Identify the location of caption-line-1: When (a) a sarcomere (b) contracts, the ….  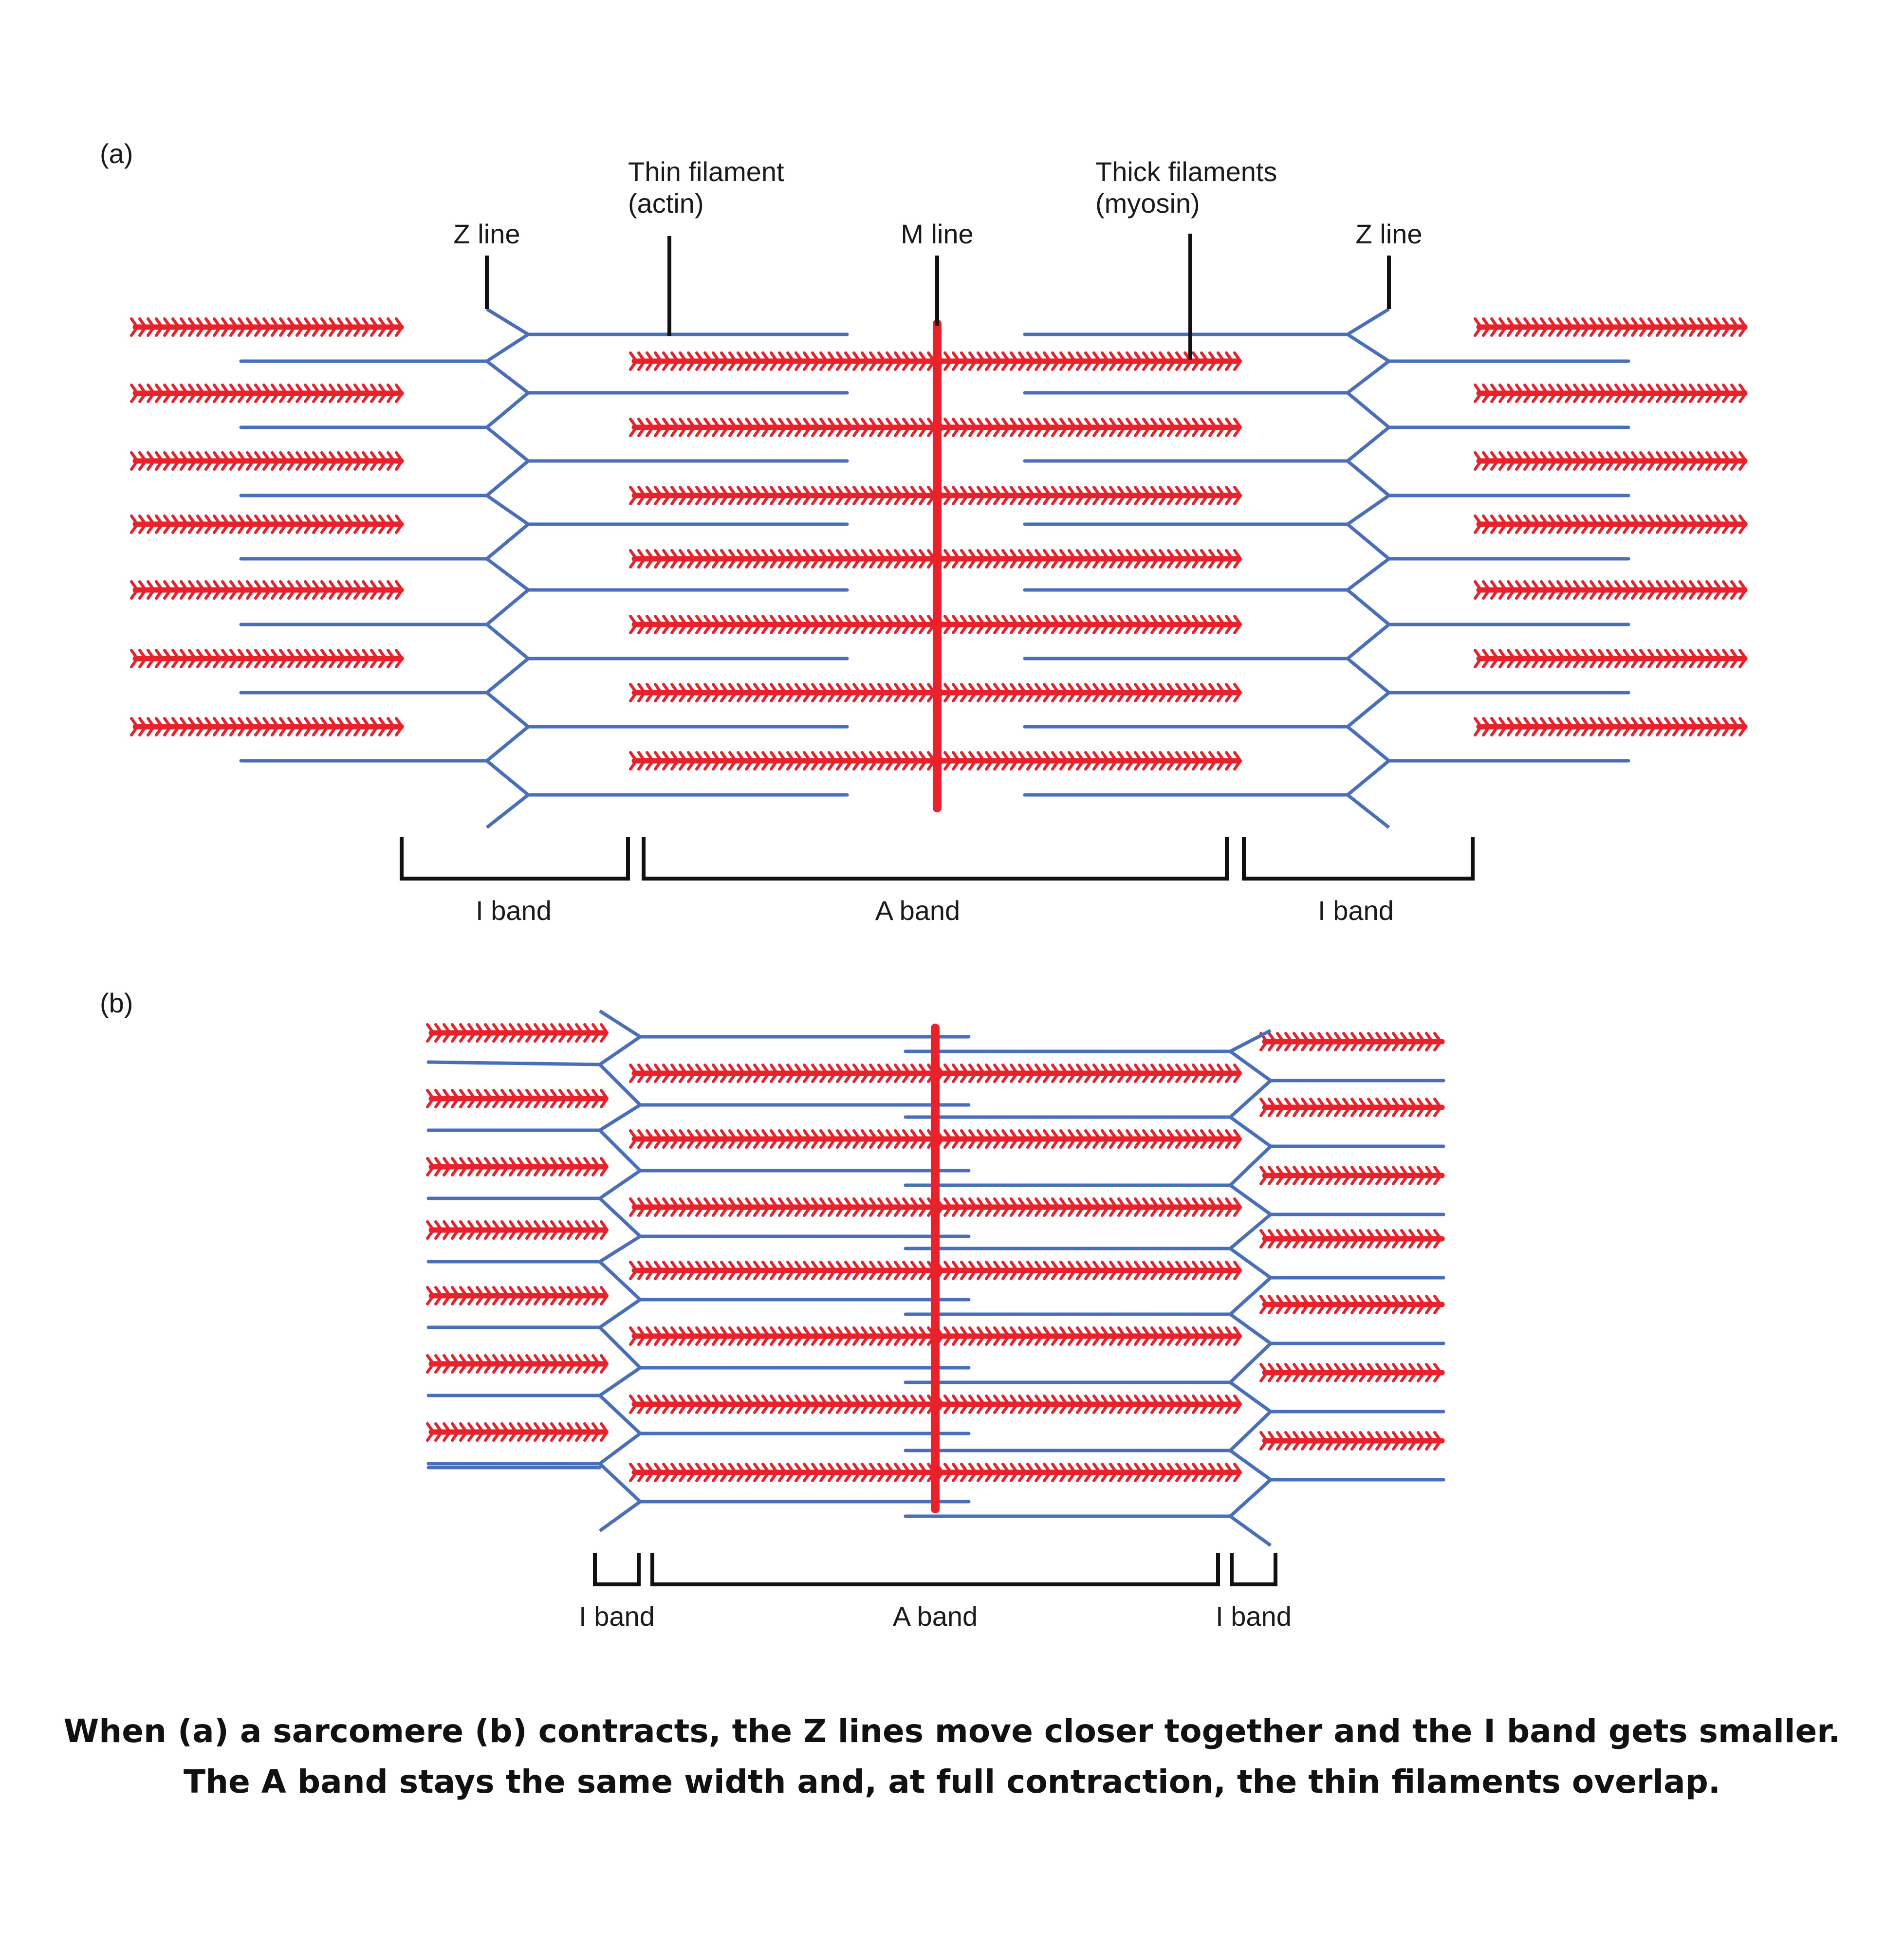
(952, 1731).